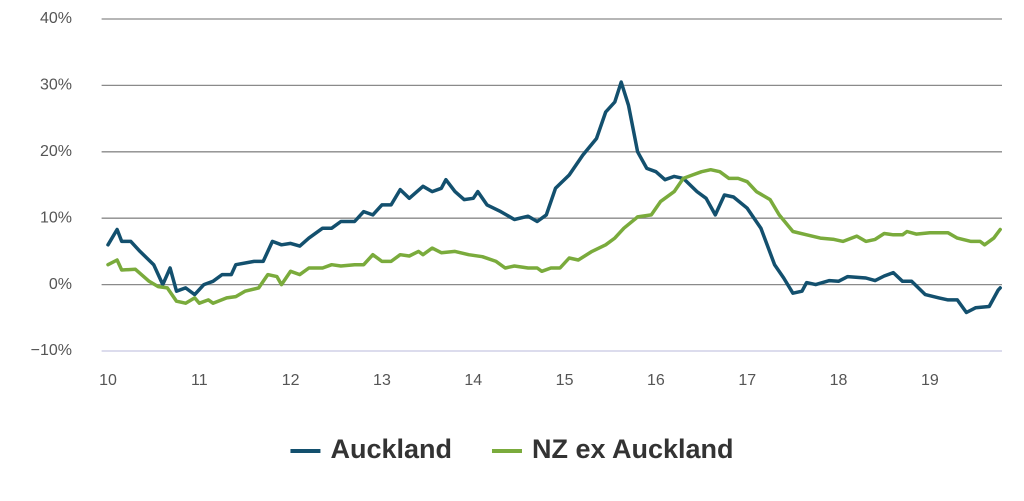 This screenshot has height=501, width=1024. Describe the element at coordinates (291, 380) in the screenshot. I see `x-tick-label: 12` at that location.